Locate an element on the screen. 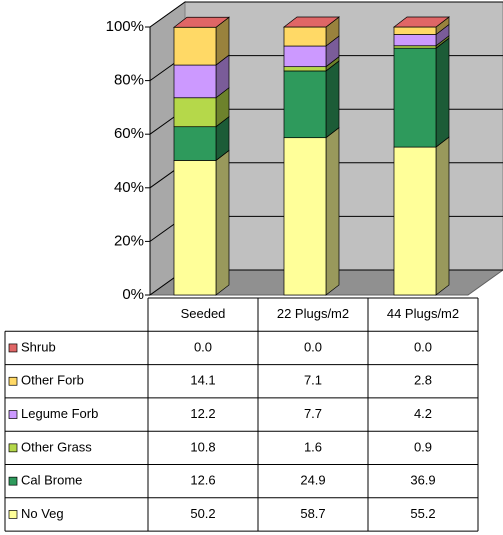 The image size is (503, 535). y-tick-label: 40% is located at coordinates (129, 187).